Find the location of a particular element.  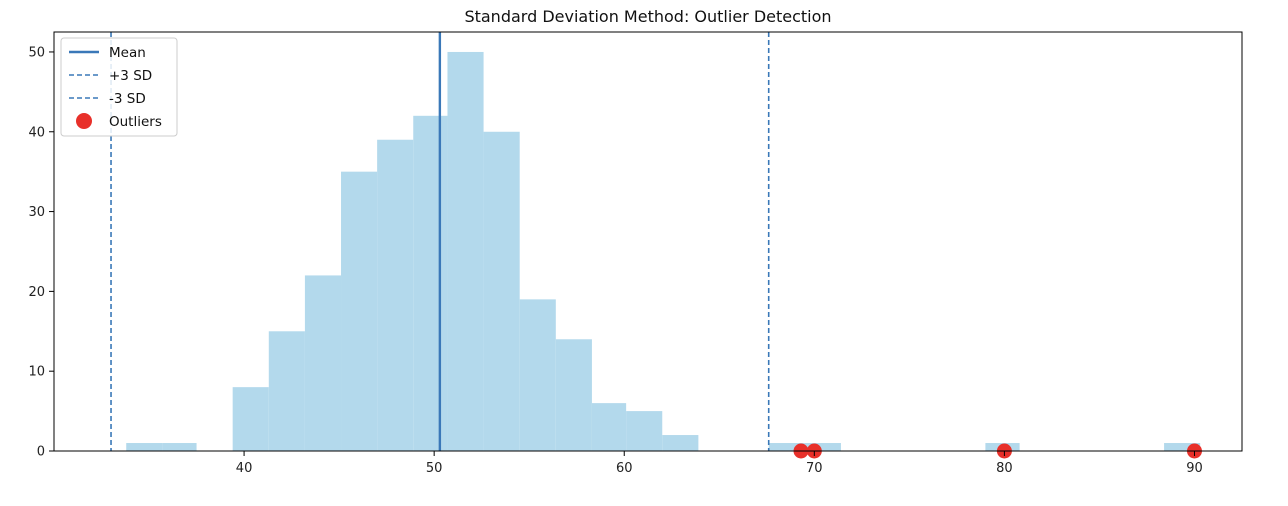

y-tick-label: 20 is located at coordinates (36, 292).